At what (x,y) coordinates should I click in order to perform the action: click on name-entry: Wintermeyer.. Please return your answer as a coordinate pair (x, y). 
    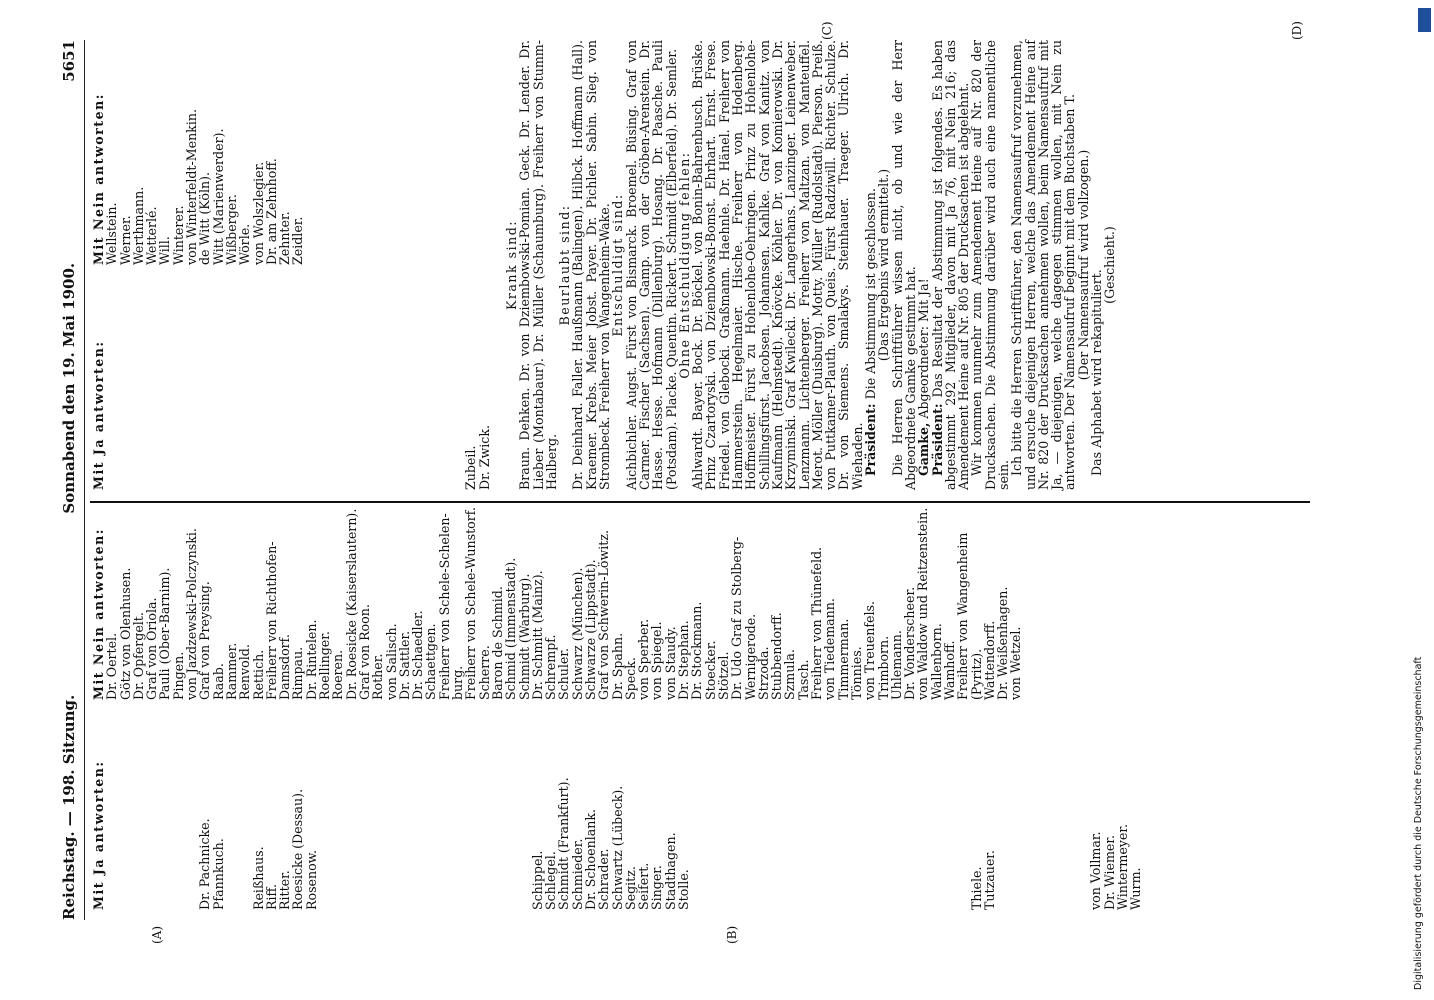
    Looking at the image, I should click on (1122, 867).